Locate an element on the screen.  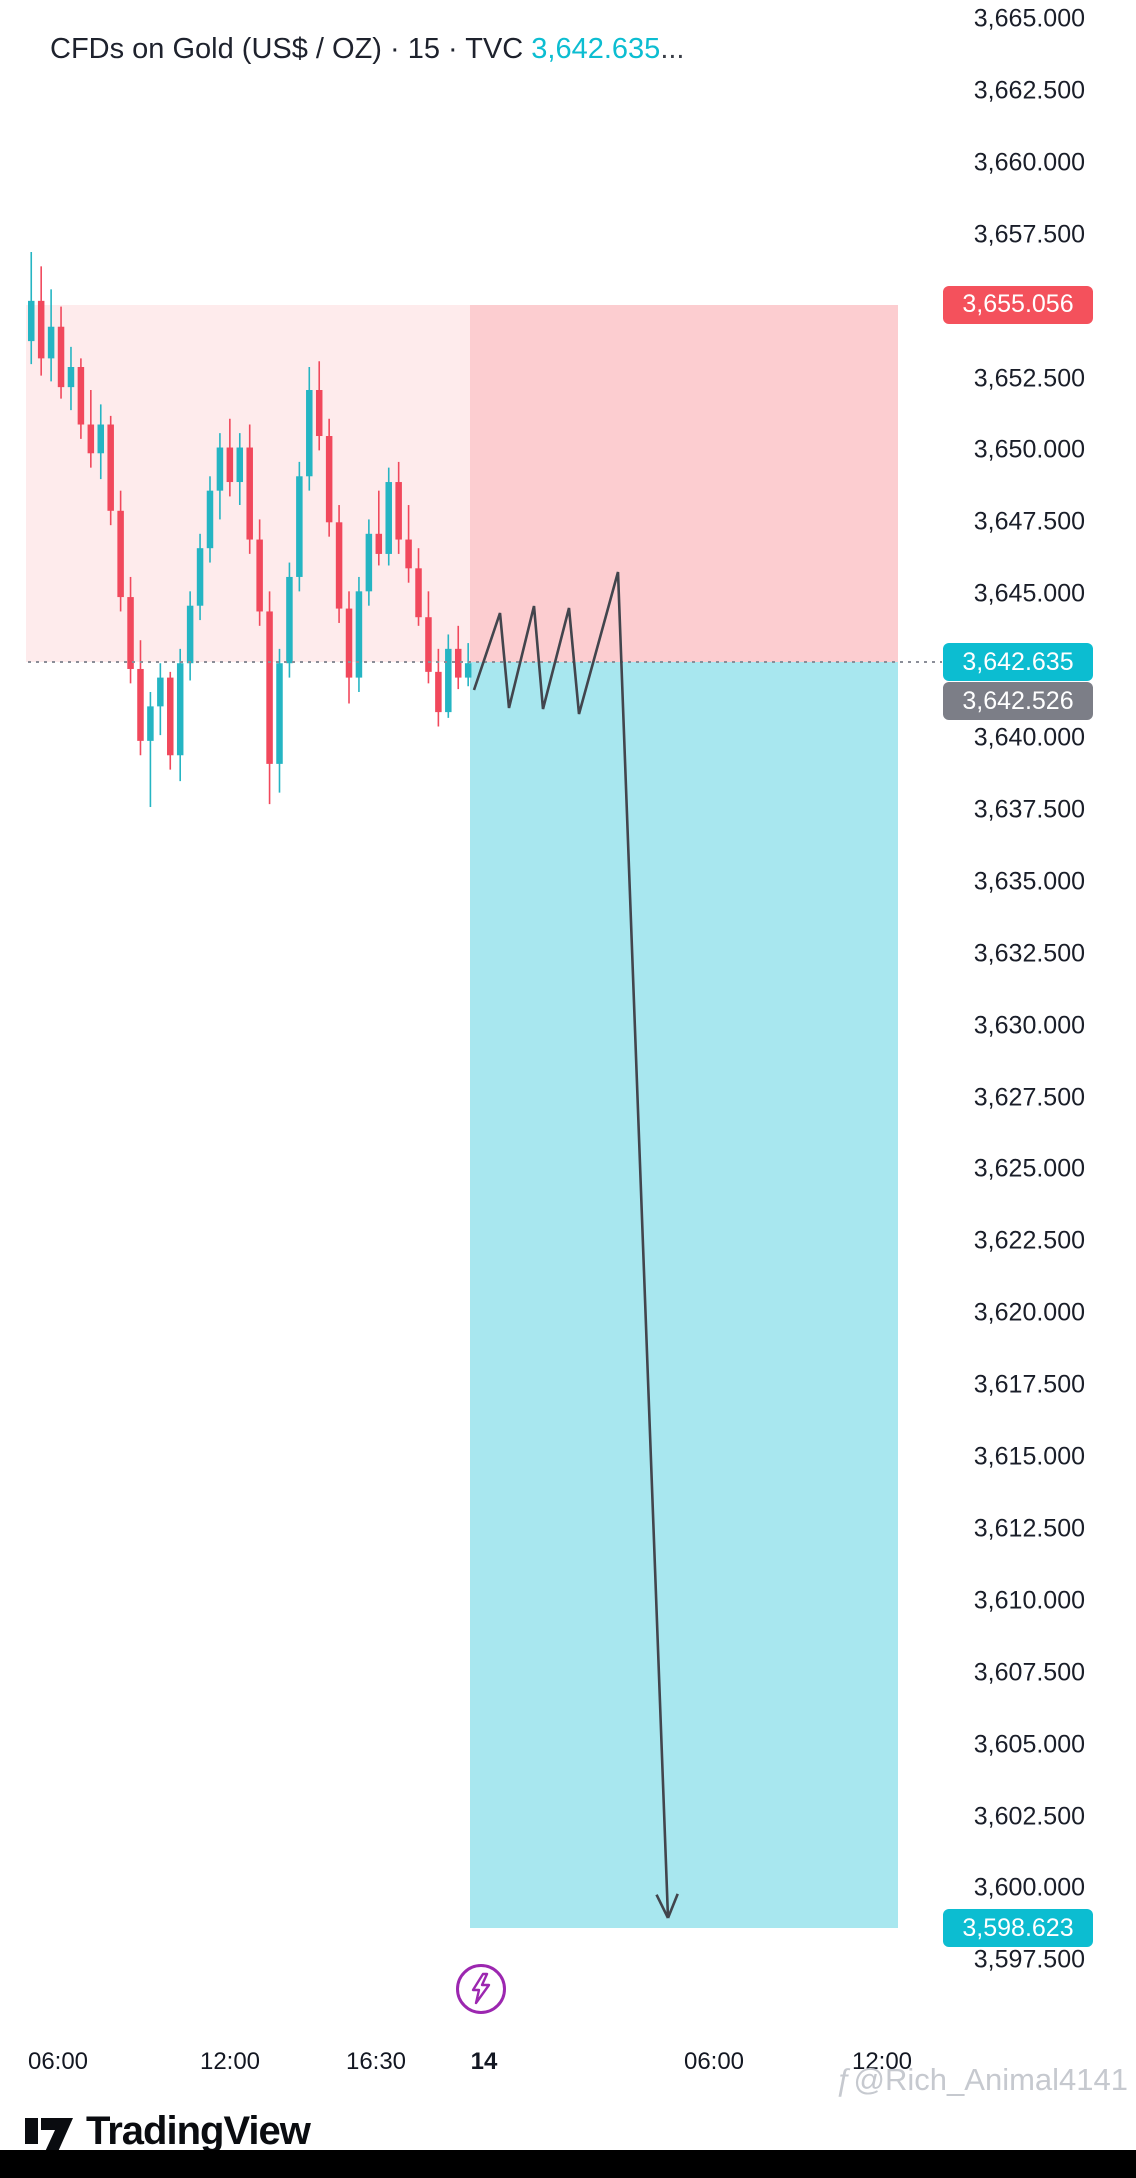
lightning-icon is located at coordinates (481, 1988).